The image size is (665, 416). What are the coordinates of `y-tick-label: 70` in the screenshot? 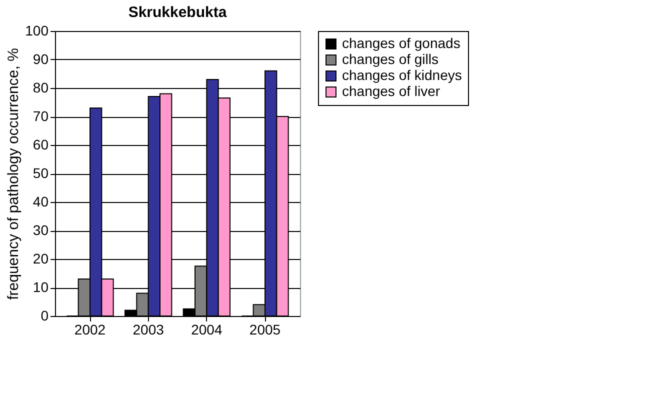 It's located at (40, 116).